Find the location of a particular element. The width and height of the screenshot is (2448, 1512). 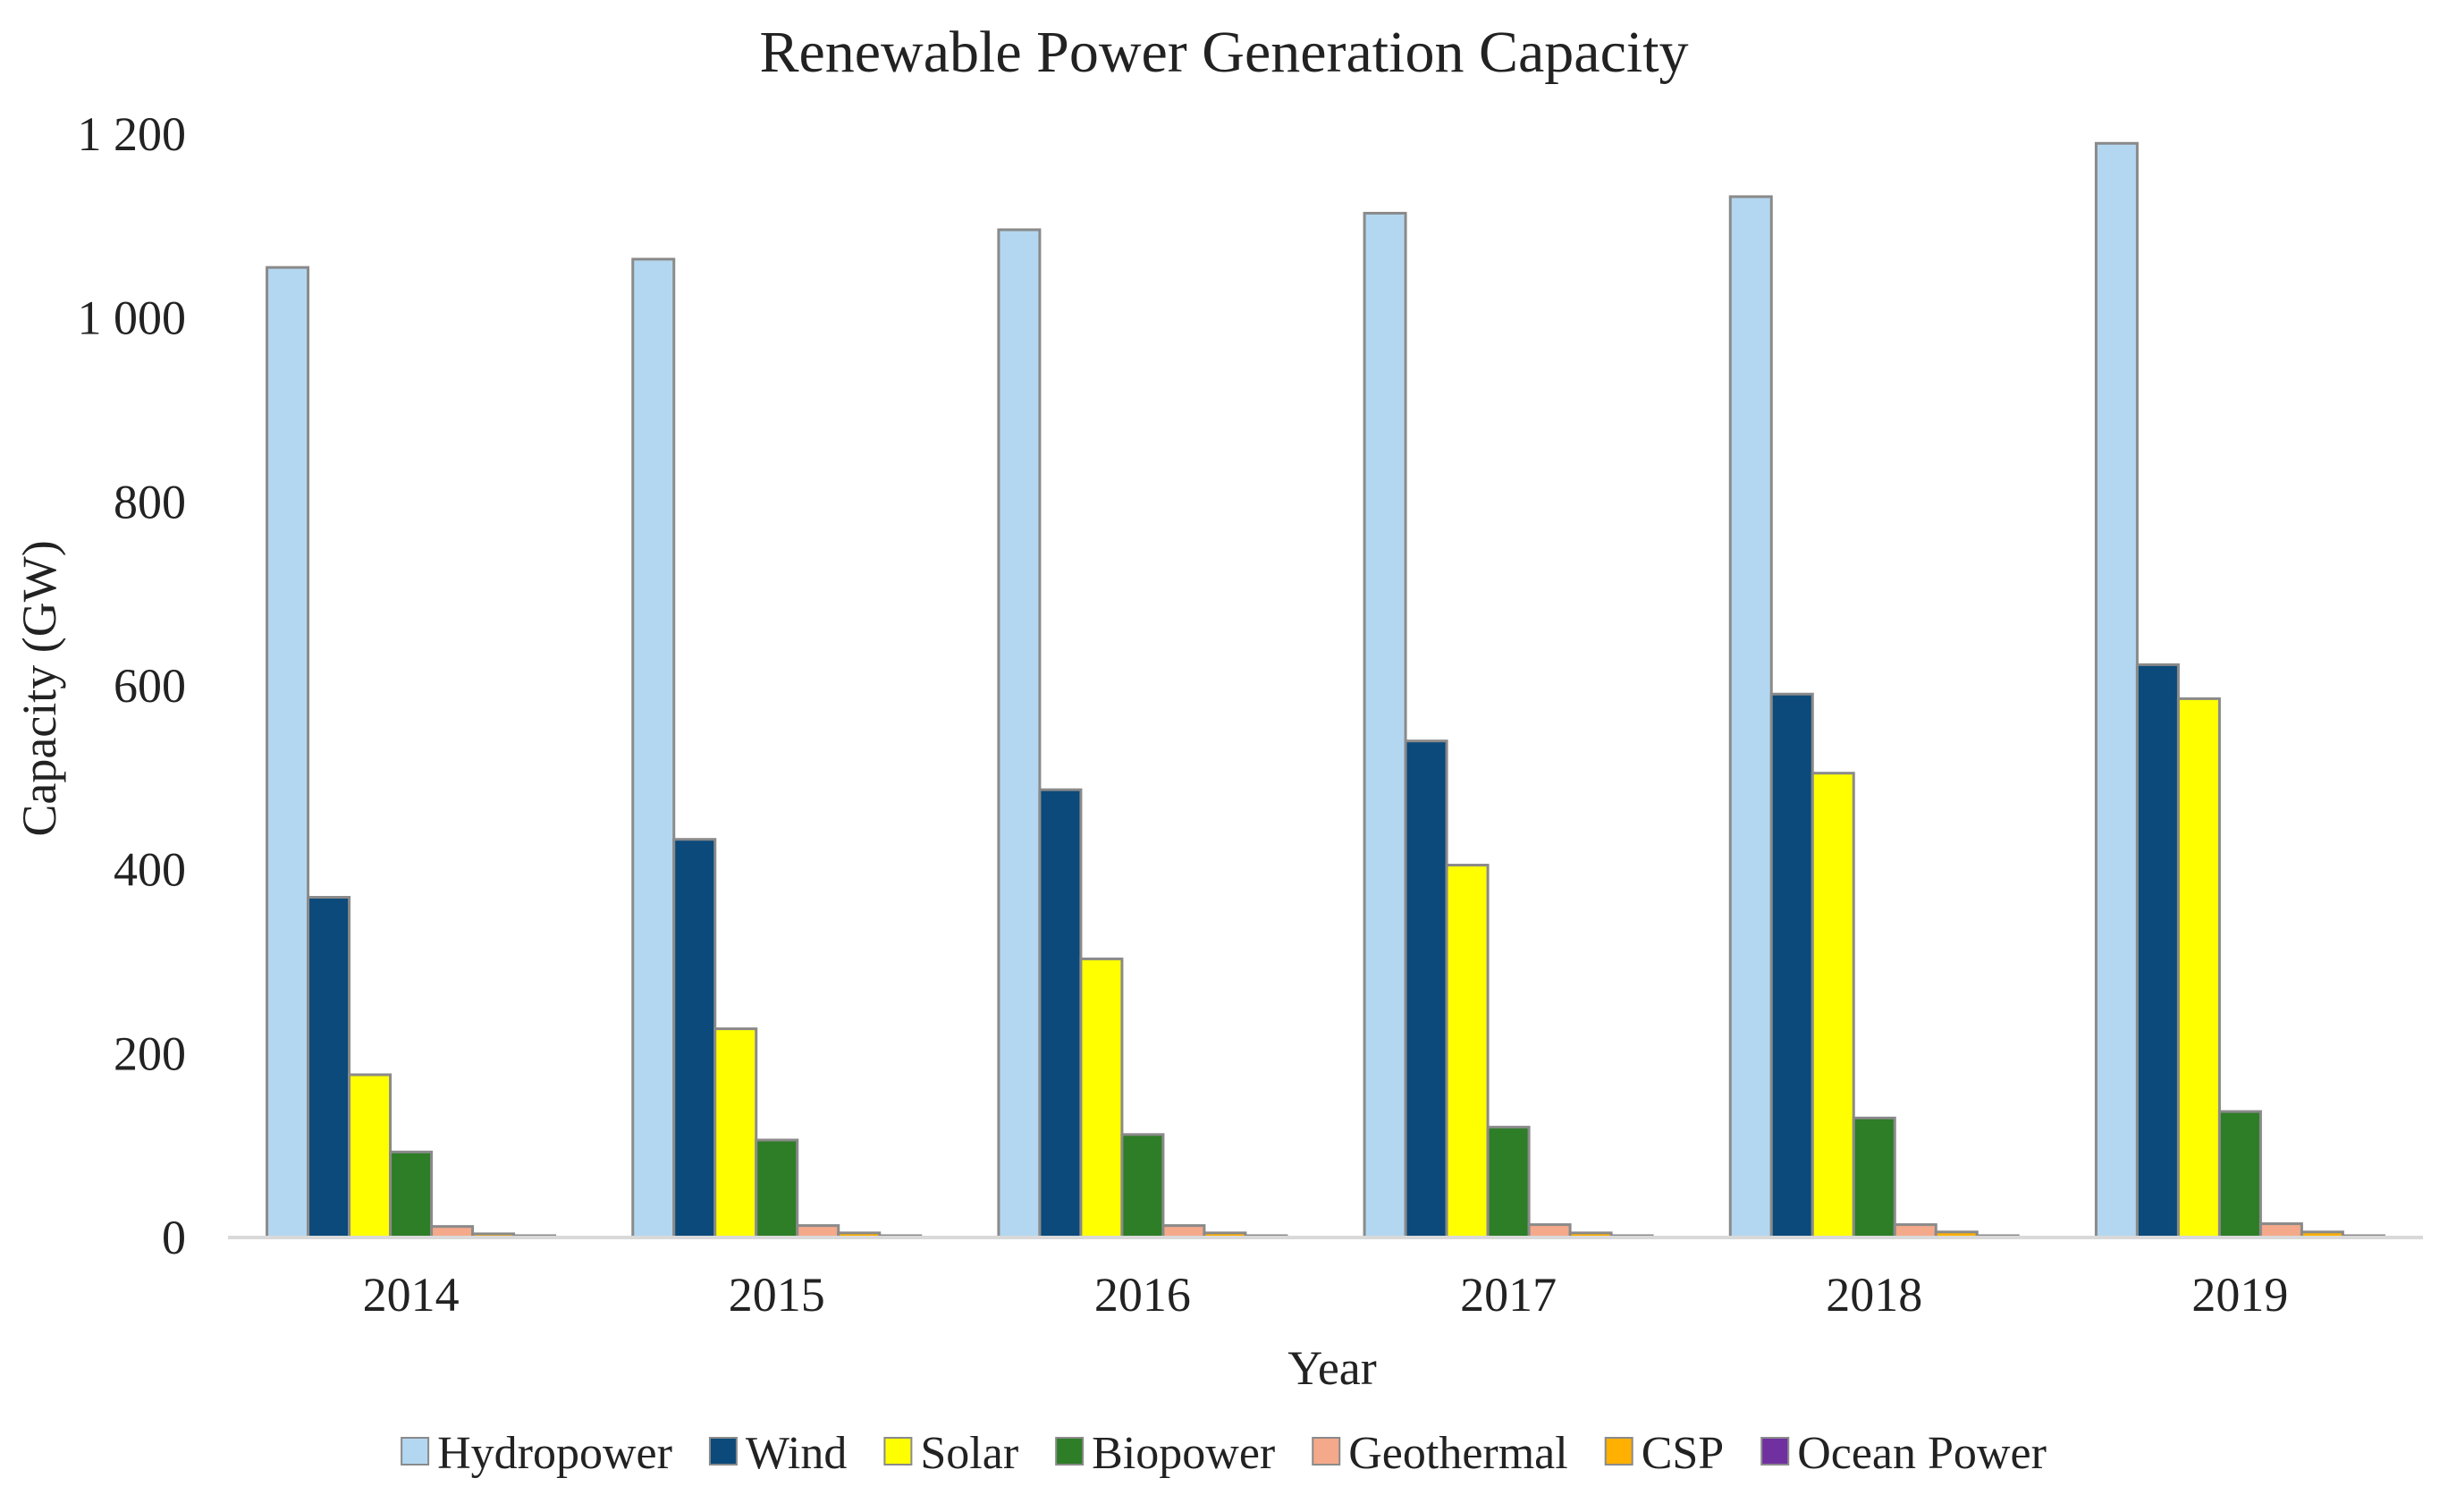

legend-label: Biopower is located at coordinates (1183, 1453).